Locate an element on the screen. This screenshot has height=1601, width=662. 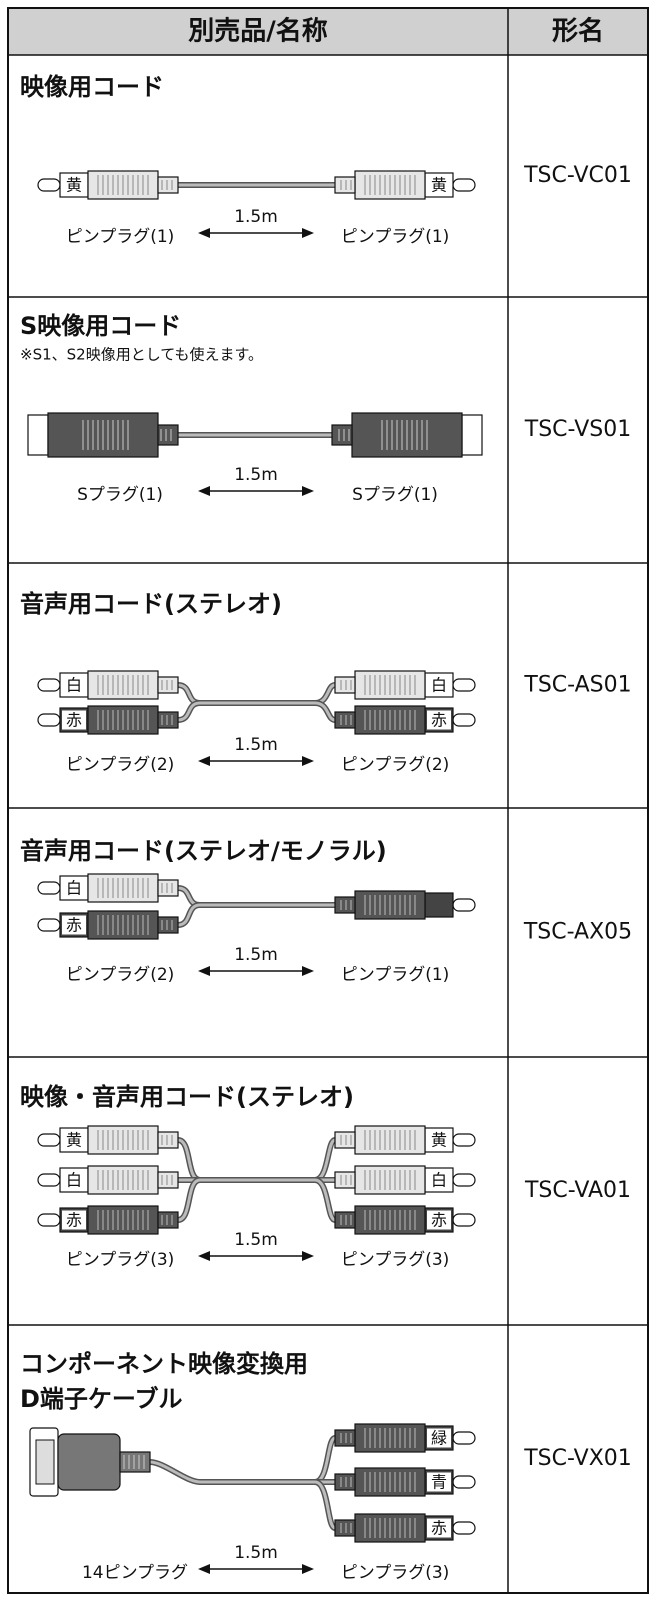
model-name: TSC-VA01 is located at coordinates (577, 1190).